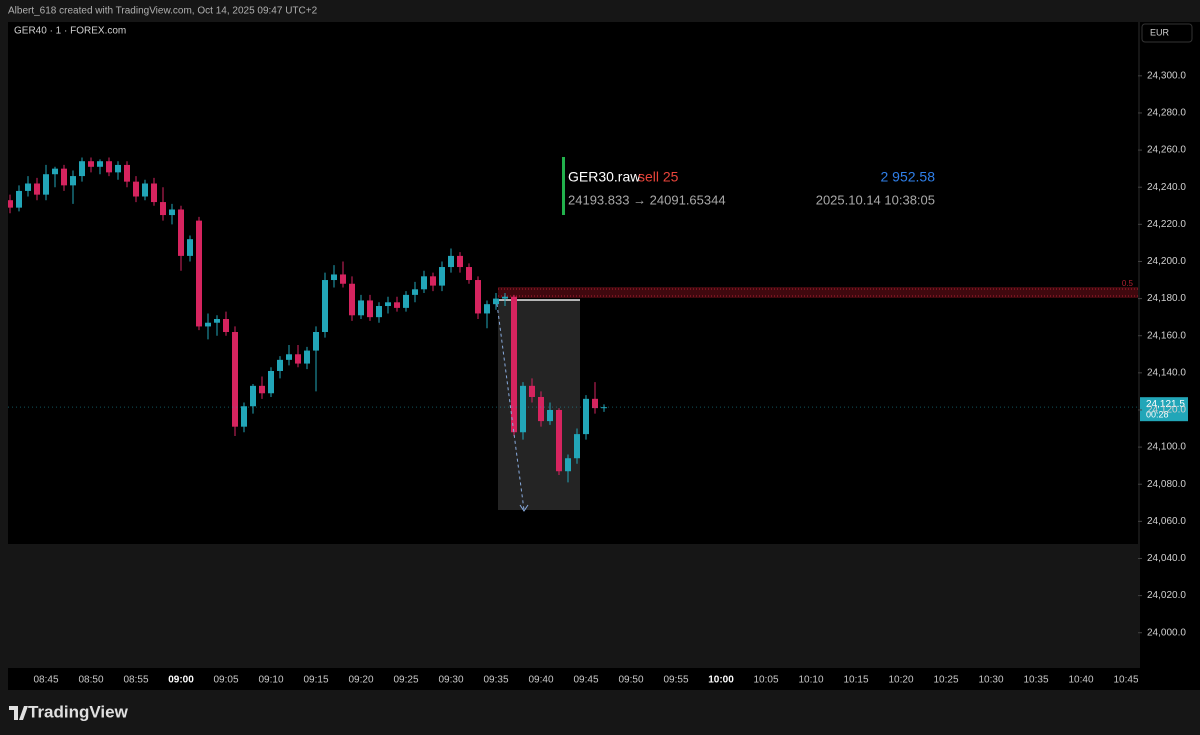  Describe the element at coordinates (1166, 261) in the screenshot. I see `y-tick-label: 24,200.0` at that location.